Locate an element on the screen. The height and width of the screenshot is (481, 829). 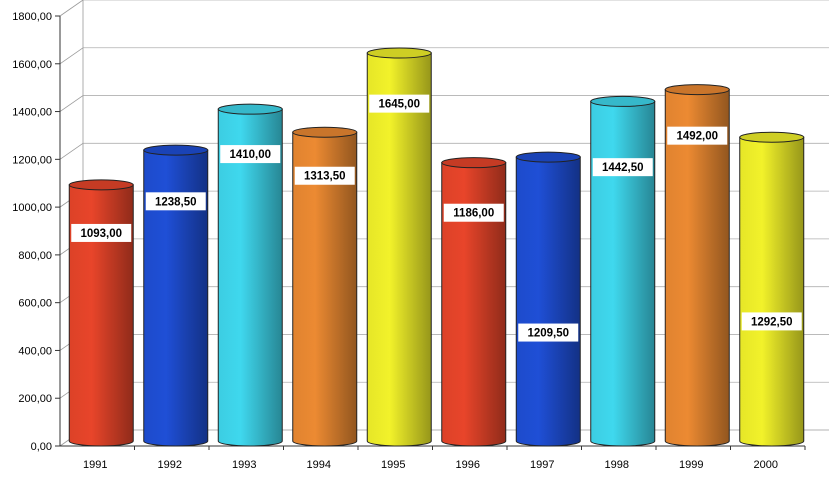
x-category-label: 1997 is located at coordinates (542, 465).